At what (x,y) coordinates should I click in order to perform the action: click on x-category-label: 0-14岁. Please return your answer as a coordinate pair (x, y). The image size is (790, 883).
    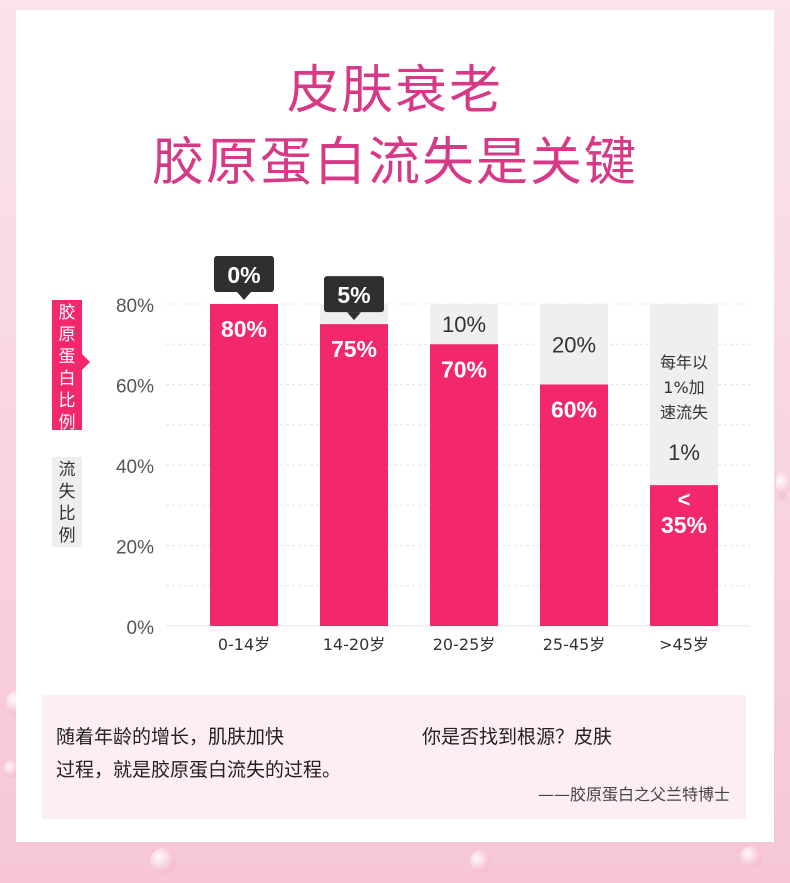
    Looking at the image, I should click on (244, 644).